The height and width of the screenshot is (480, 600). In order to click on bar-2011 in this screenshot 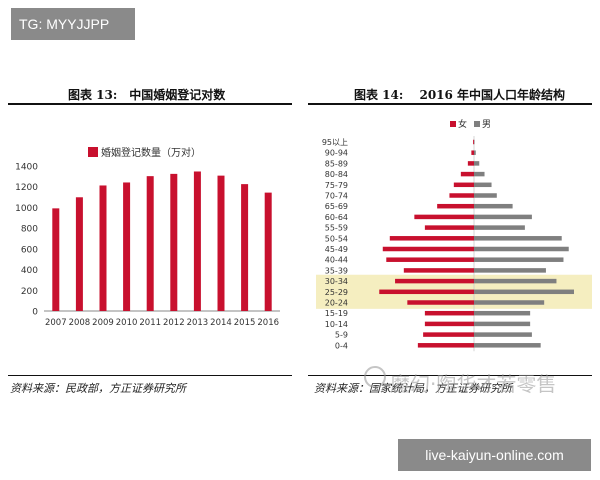, I will do `click(150, 243)`.